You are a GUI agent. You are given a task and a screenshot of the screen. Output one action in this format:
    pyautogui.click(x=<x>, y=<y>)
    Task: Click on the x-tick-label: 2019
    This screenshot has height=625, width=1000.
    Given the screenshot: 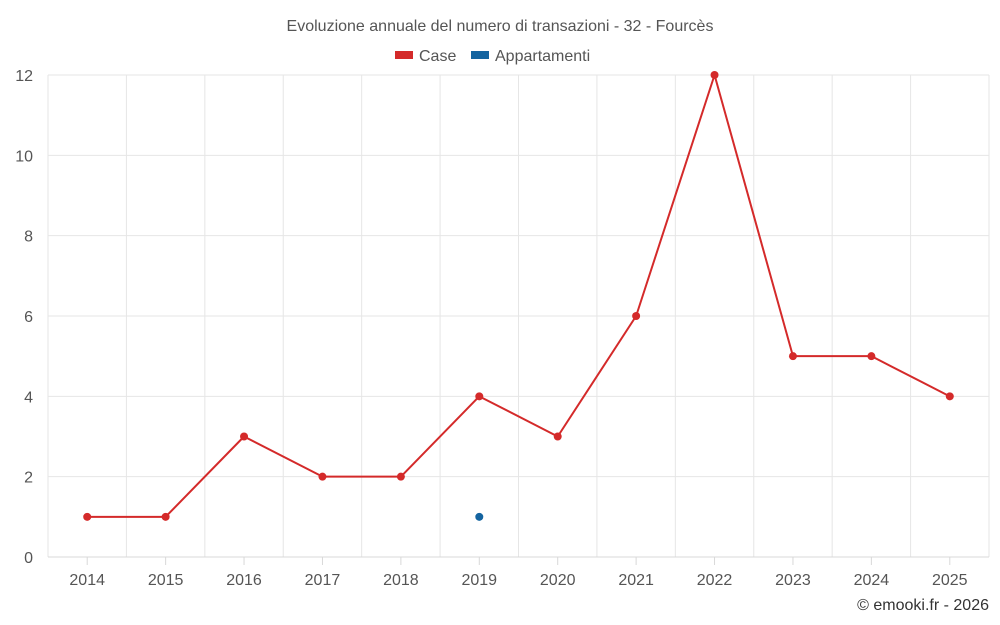 What is the action you would take?
    pyautogui.click(x=479, y=580)
    